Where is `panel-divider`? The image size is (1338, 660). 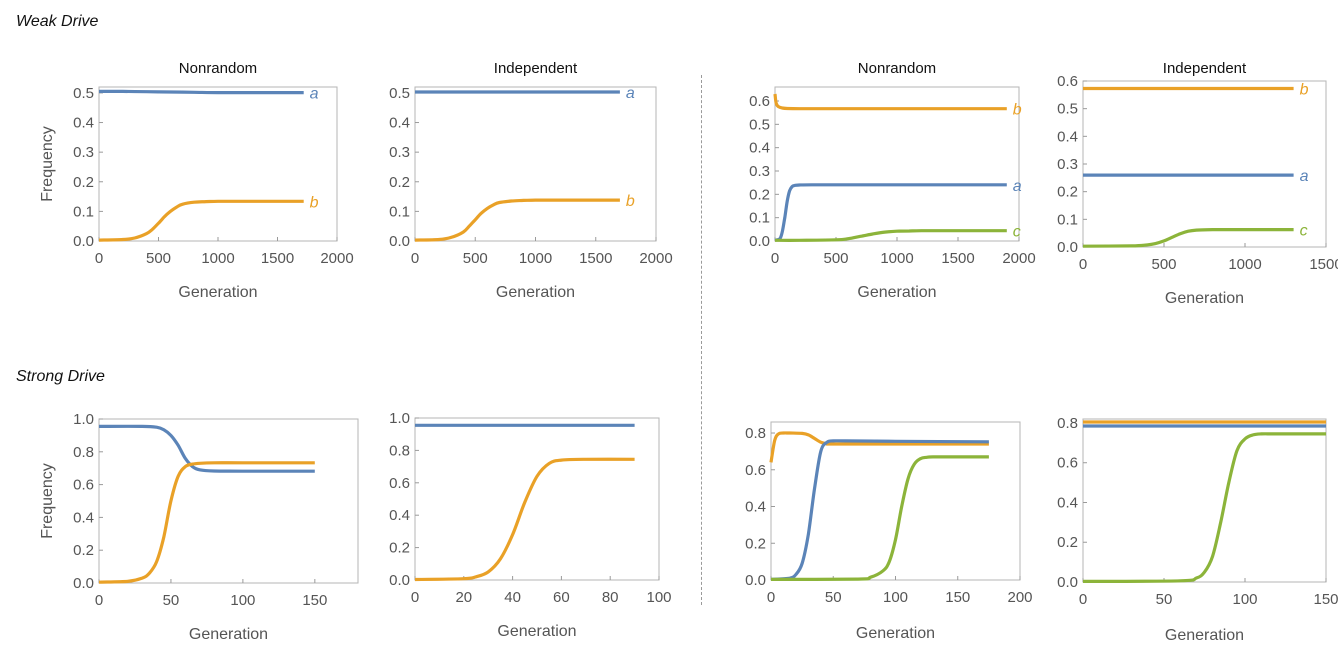 panel-divider is located at coordinates (701, 340).